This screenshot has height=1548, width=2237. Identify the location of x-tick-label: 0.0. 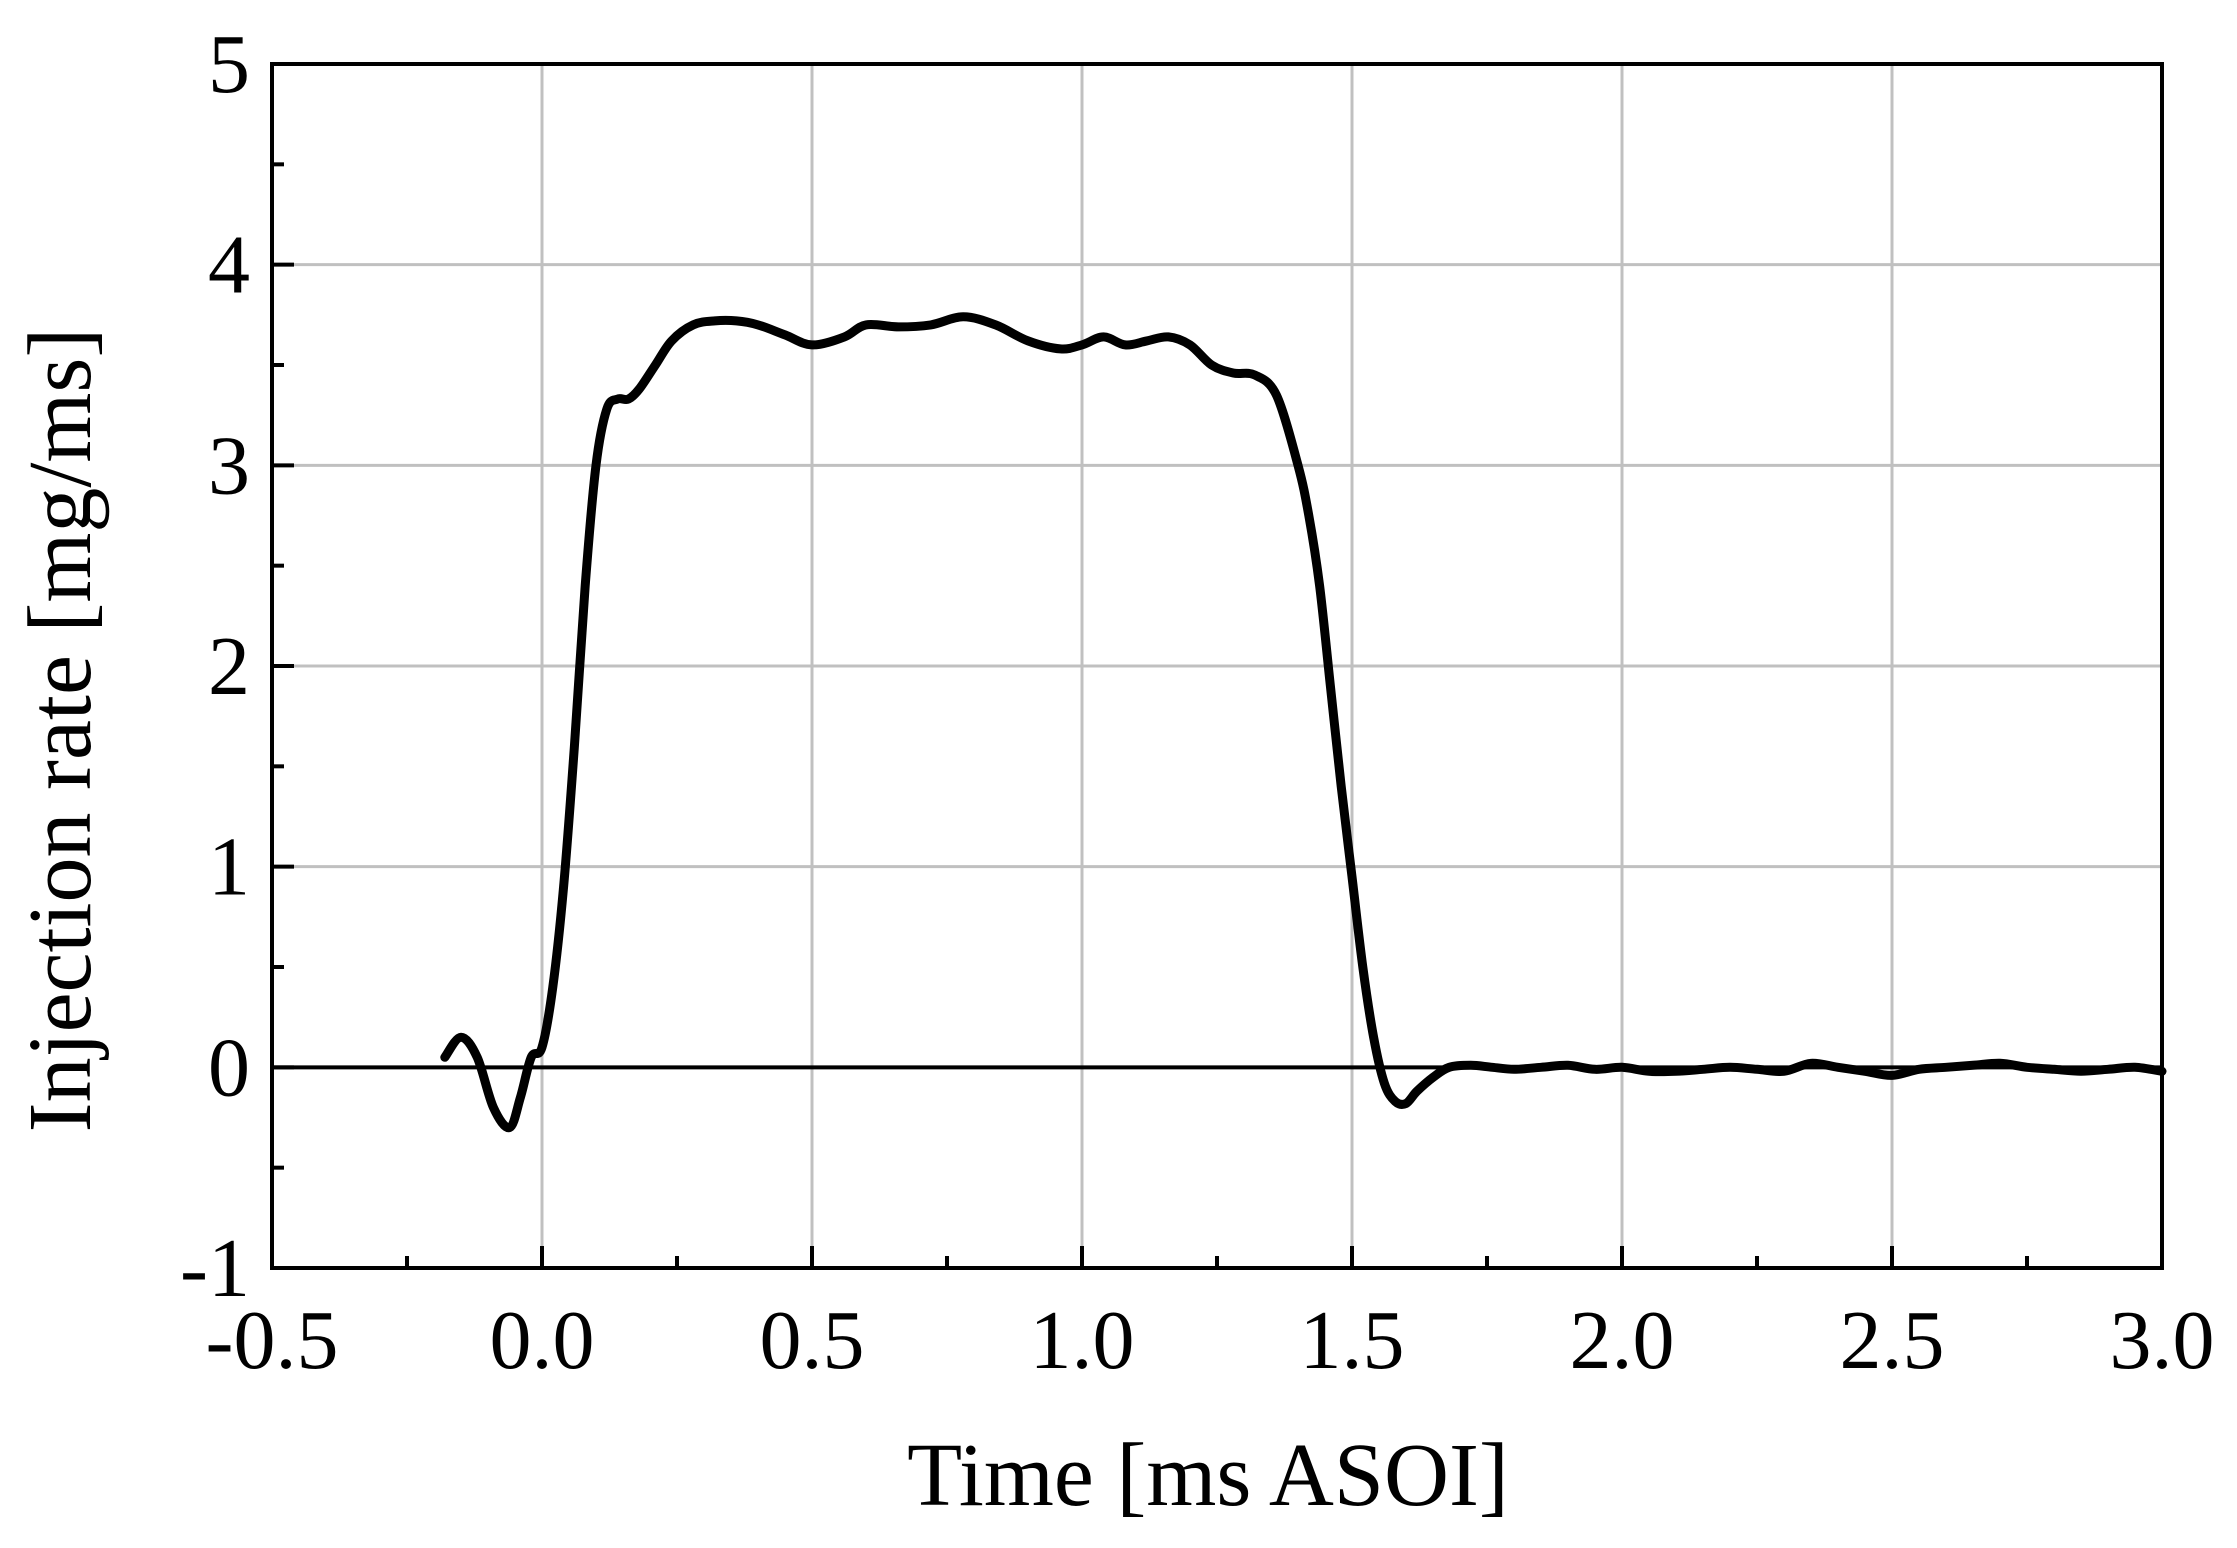
(542, 1340).